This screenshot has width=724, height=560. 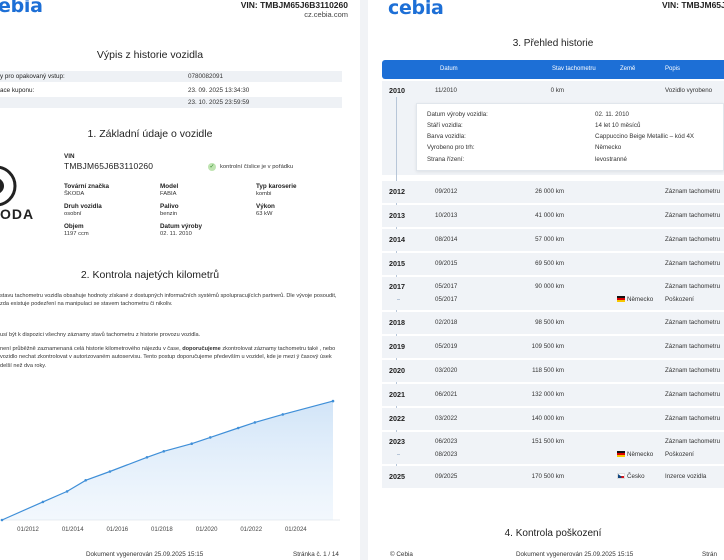 What do you see at coordinates (645, 136) in the screenshot?
I see `detail-value: Cappuccino Beige Metallic – kód 4X` at bounding box center [645, 136].